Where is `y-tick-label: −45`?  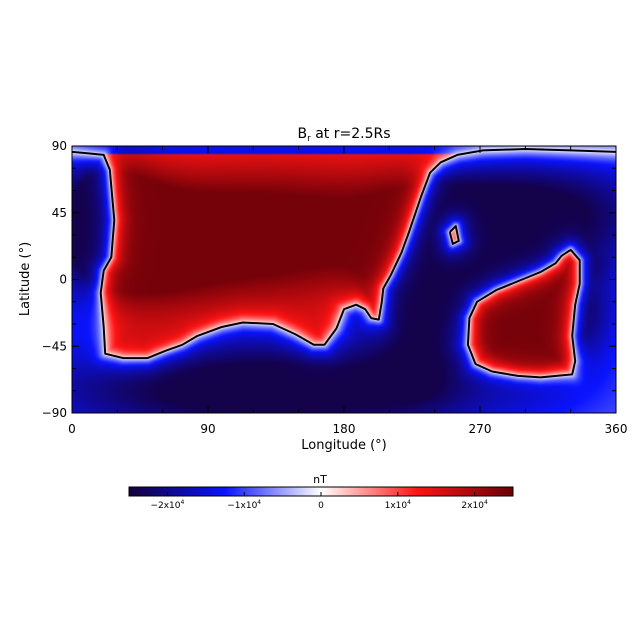
y-tick-label: −45 is located at coordinates (54, 346).